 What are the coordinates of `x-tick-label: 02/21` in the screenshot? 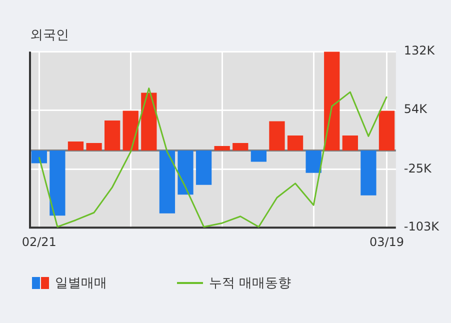 It's located at (39, 241).